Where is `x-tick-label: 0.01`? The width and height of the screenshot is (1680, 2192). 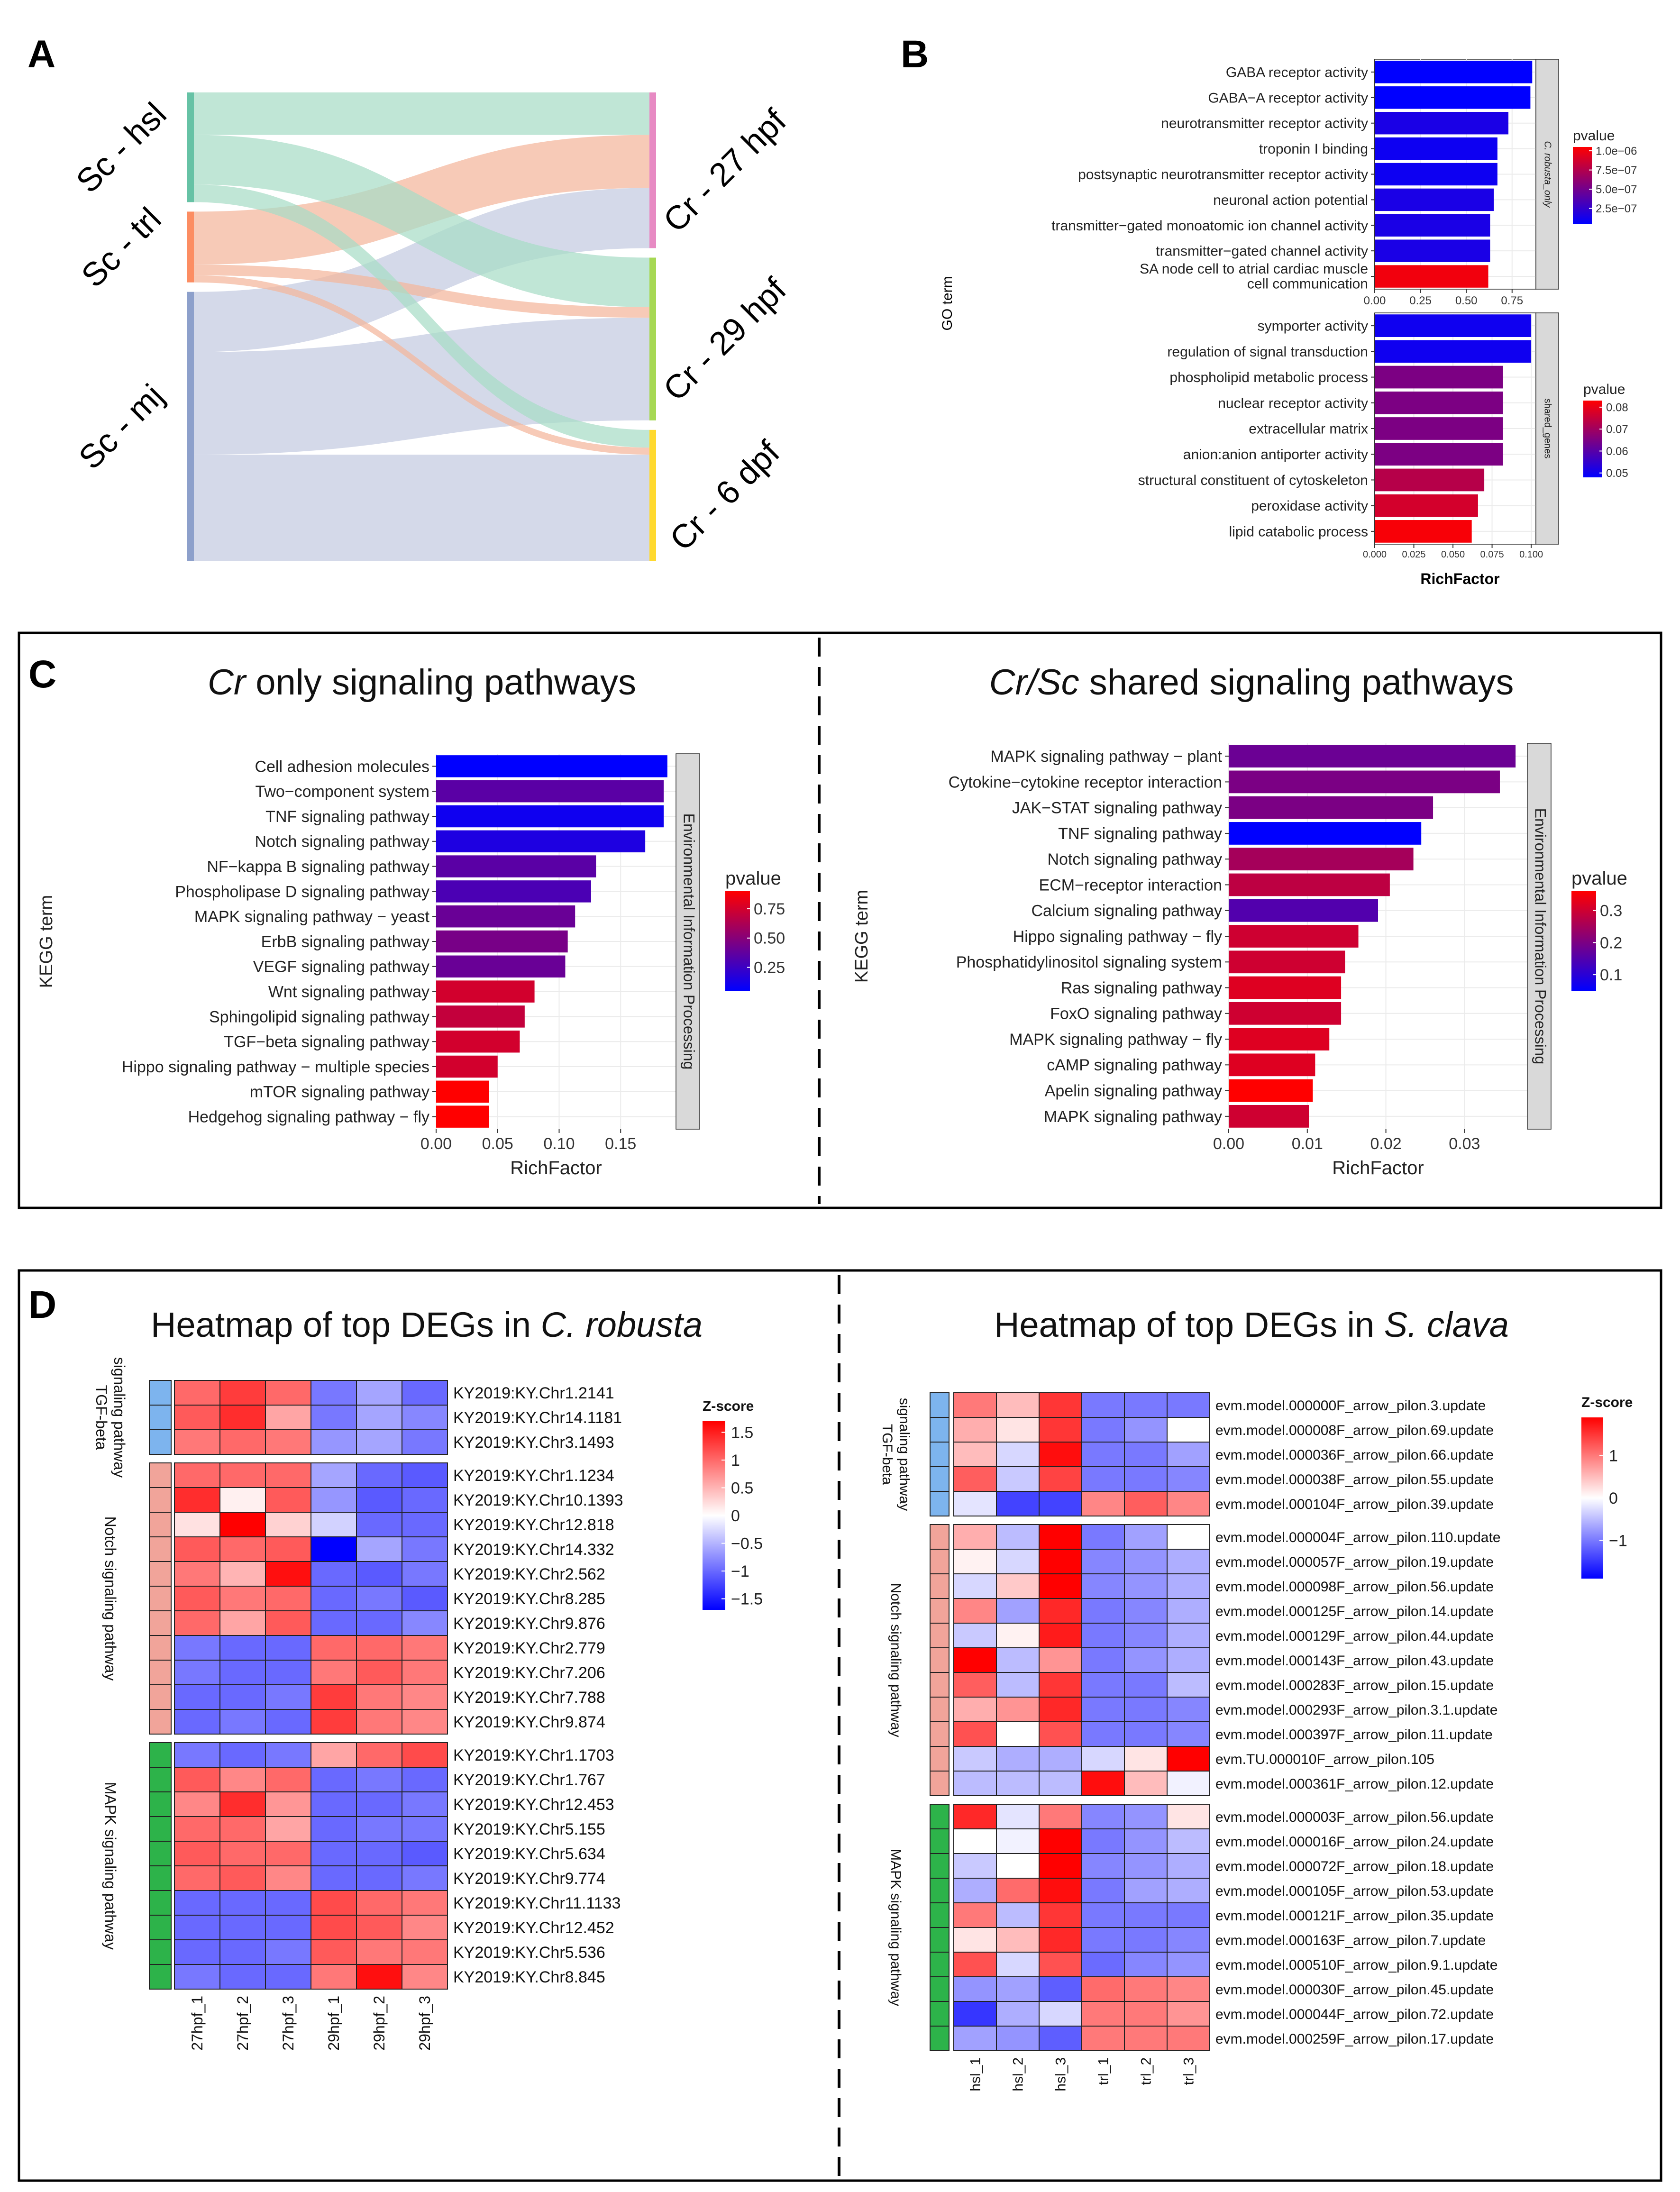 x-tick-label: 0.01 is located at coordinates (1307, 1144).